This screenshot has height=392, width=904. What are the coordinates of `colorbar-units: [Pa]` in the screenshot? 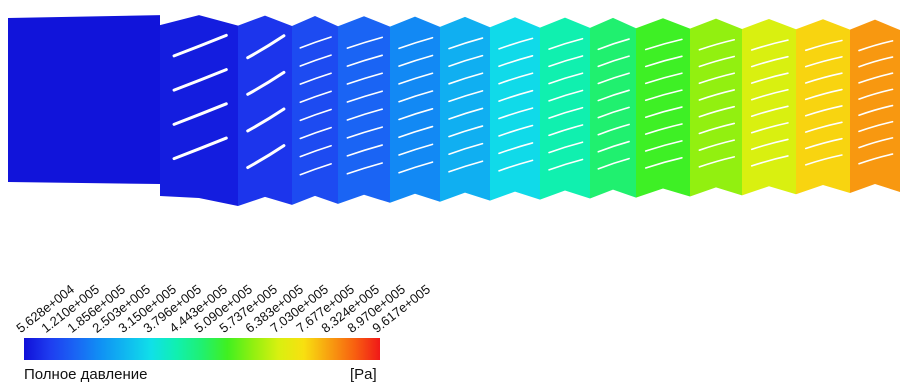 It's located at (363, 374).